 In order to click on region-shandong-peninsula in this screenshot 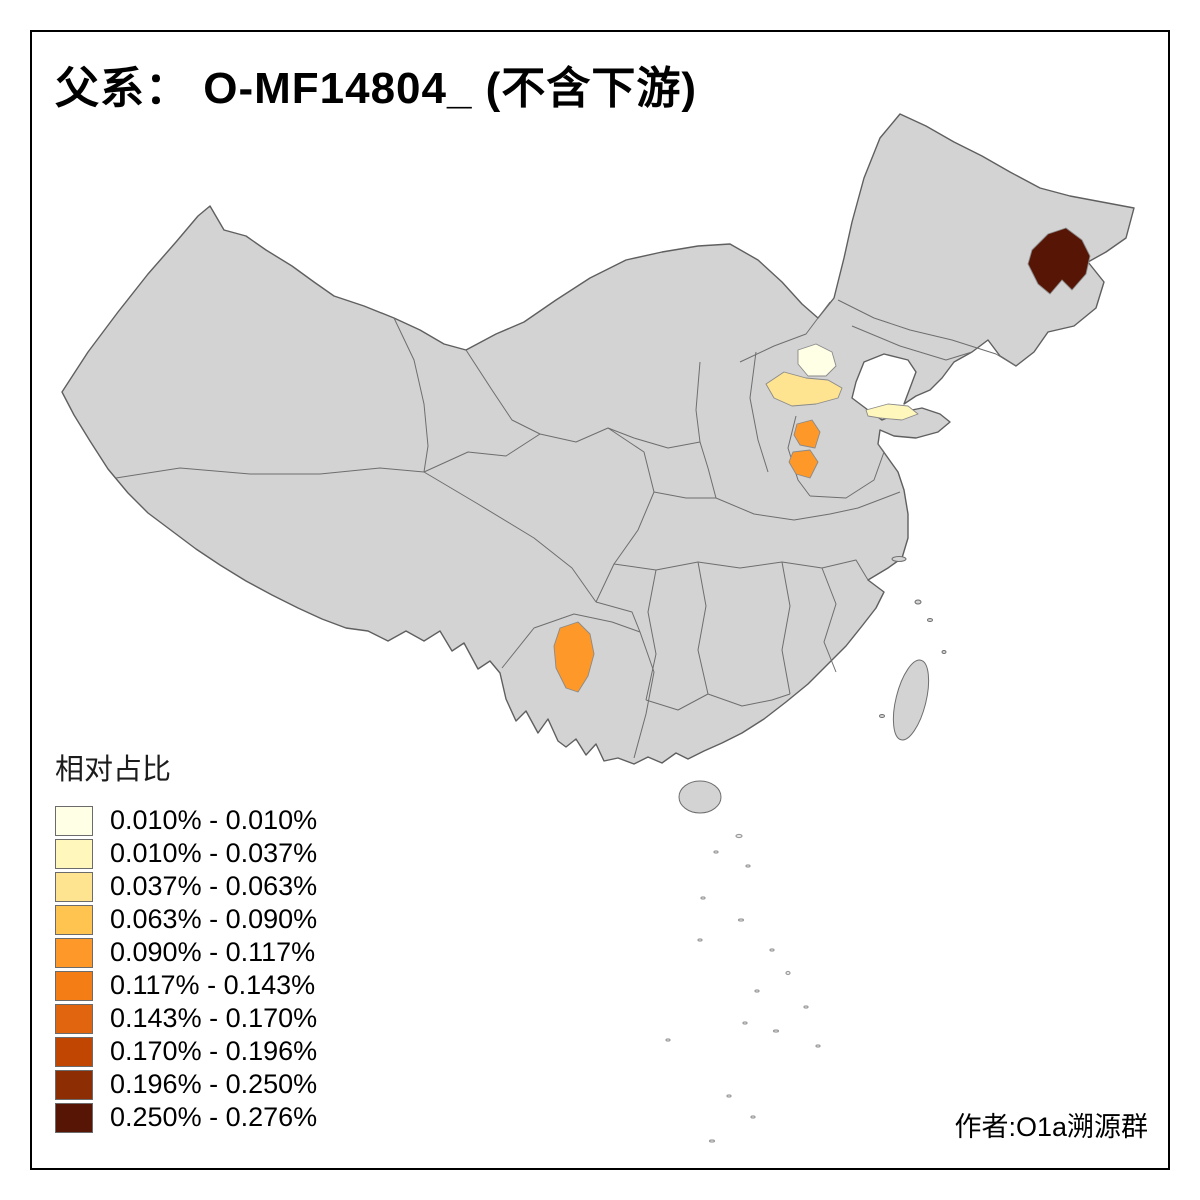, I will do `click(892, 412)`.